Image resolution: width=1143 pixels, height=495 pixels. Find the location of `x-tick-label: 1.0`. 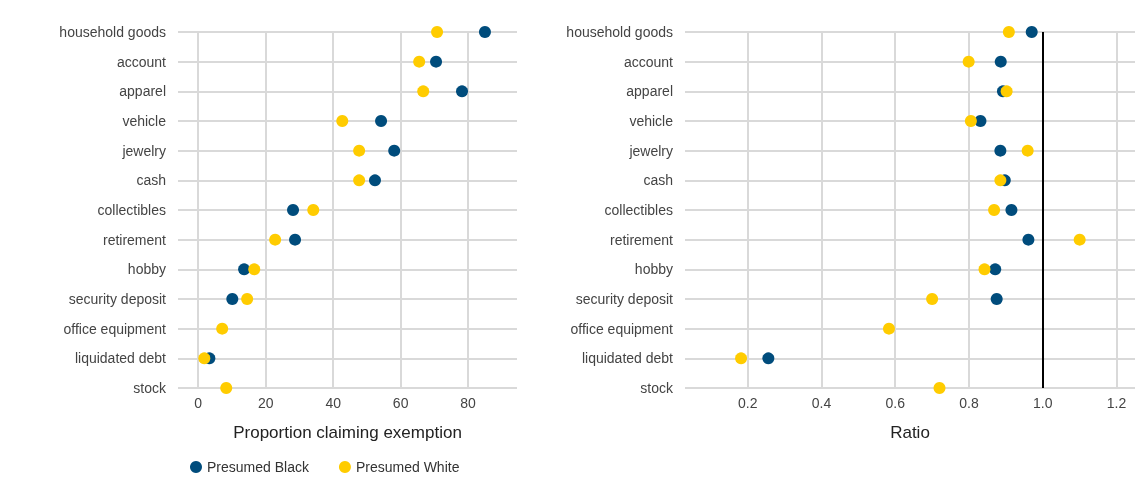

x-tick-label: 1.0 is located at coordinates (1043, 403).